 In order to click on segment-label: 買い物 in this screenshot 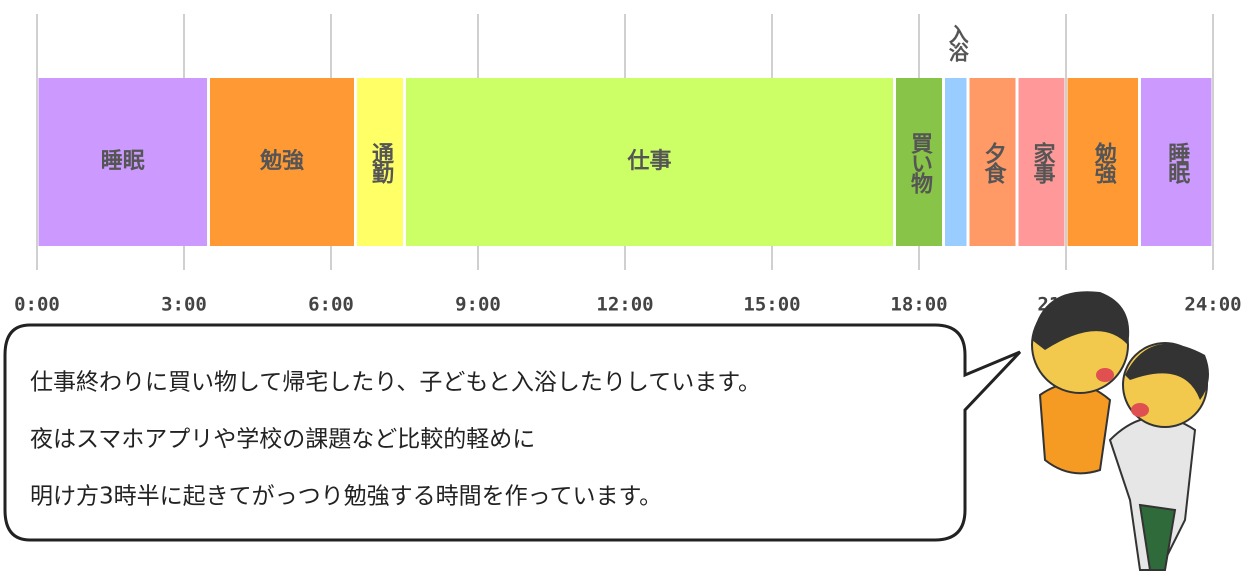, I will do `click(920, 163)`.